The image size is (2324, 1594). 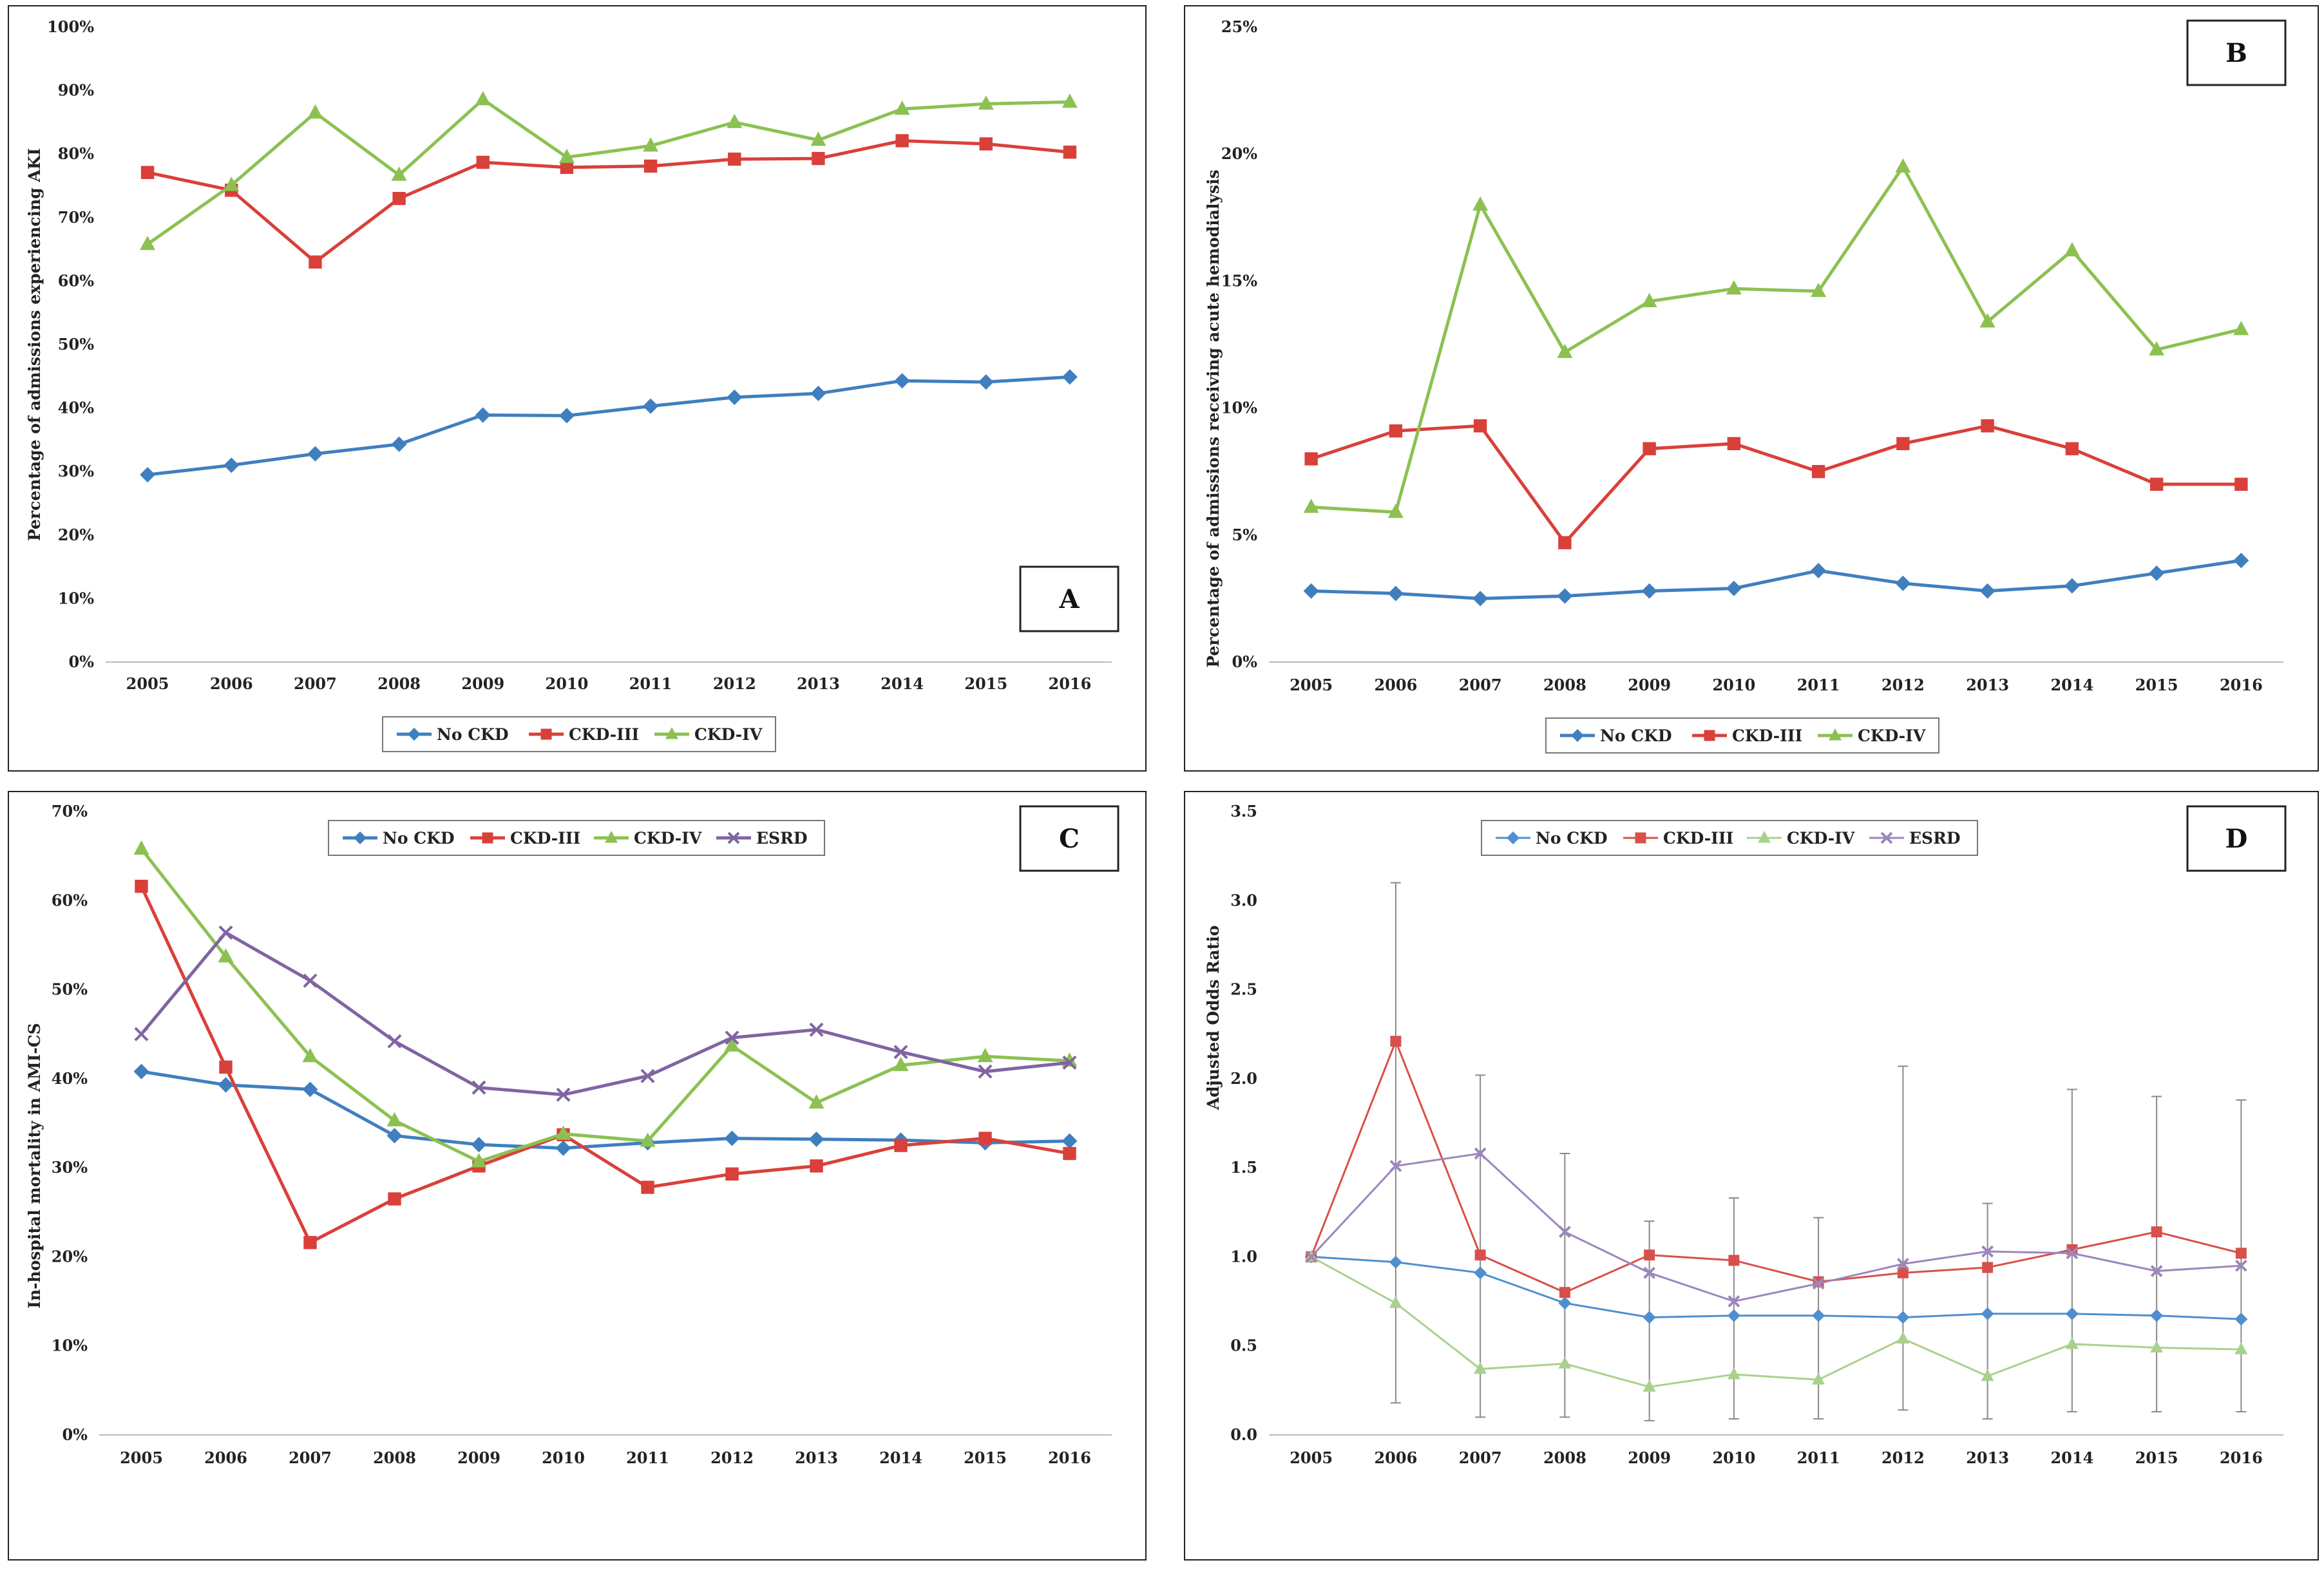 I want to click on a-series-line-ckd-iv, so click(x=608, y=172).